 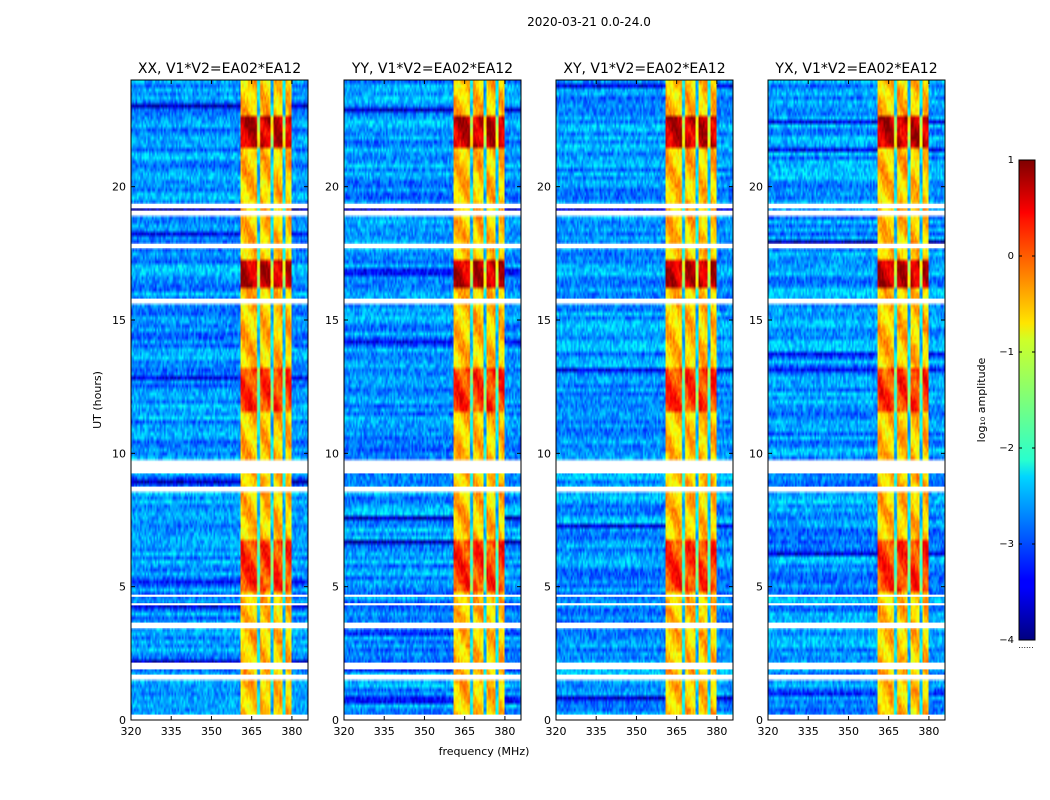 What do you see at coordinates (1011, 256) in the screenshot?
I see `colorbar-tick-label: 0` at bounding box center [1011, 256].